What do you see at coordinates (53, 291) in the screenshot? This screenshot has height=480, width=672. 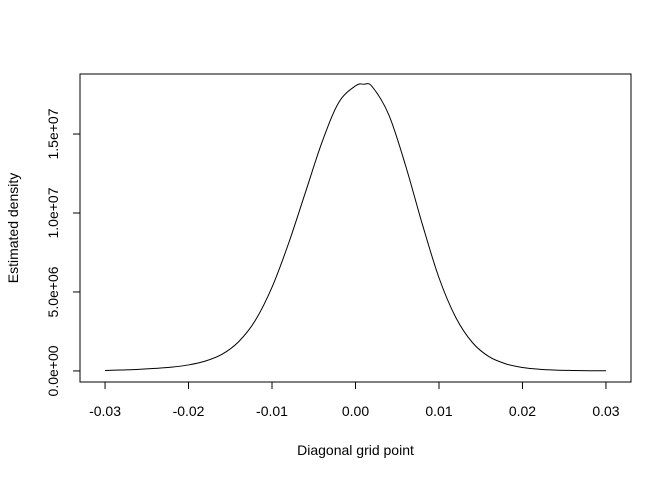 I see `y-tick-label: 5.0e+06` at bounding box center [53, 291].